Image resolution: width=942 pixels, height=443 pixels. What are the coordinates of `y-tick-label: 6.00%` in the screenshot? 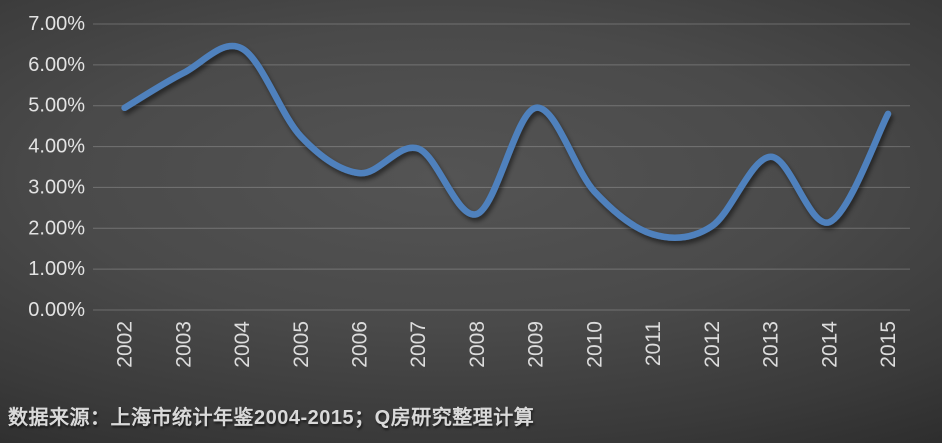 It's located at (56, 65).